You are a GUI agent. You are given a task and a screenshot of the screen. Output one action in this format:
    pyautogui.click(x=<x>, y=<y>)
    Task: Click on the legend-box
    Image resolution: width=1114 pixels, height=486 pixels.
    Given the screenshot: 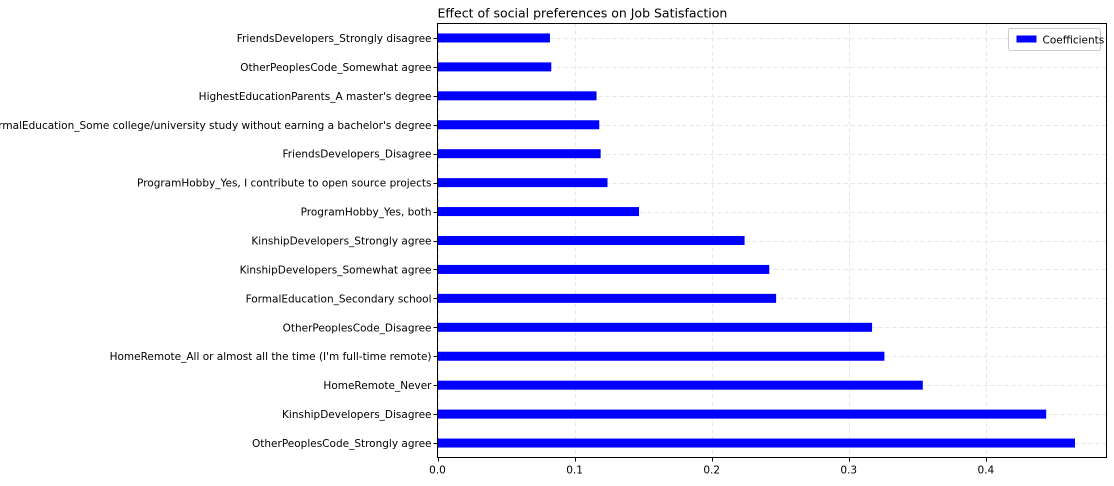 What is the action you would take?
    pyautogui.click(x=1054, y=39)
    